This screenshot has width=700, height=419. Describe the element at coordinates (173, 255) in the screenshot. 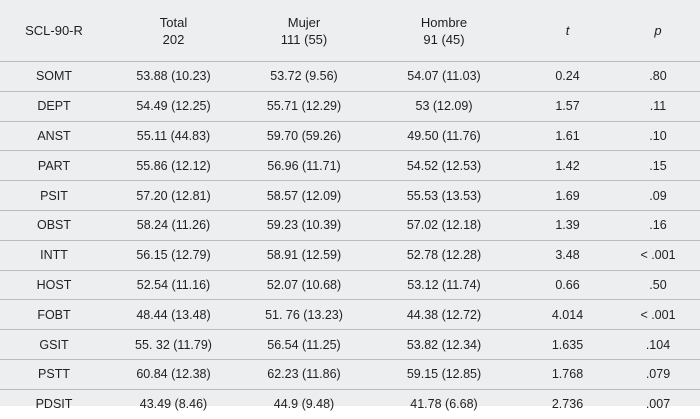

I see `cell-total: 56.15 (12.79)` at that location.